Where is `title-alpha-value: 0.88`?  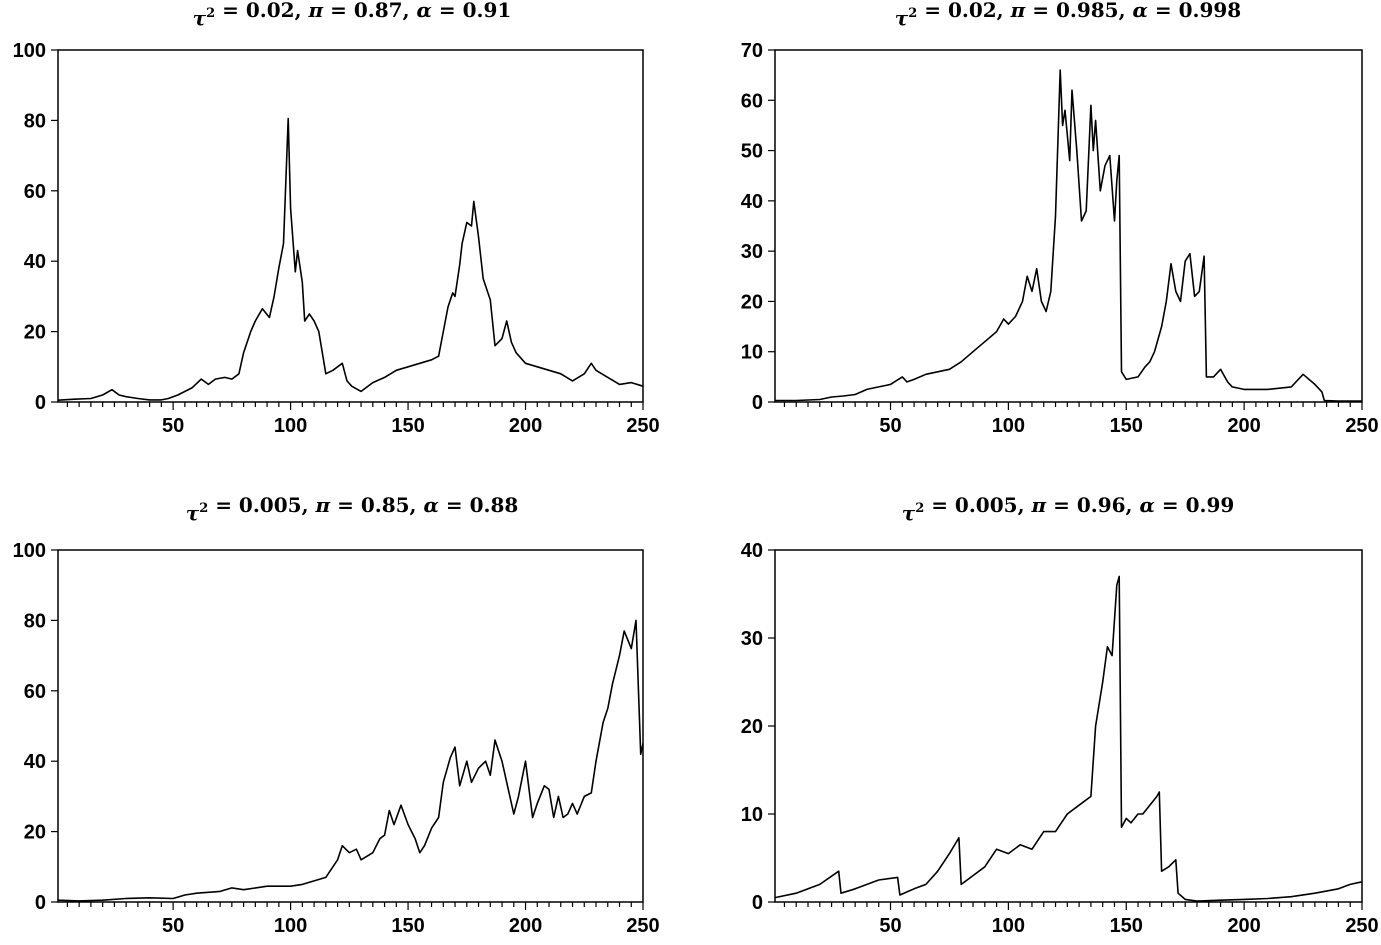 title-alpha-value: 0.88 is located at coordinates (494, 505).